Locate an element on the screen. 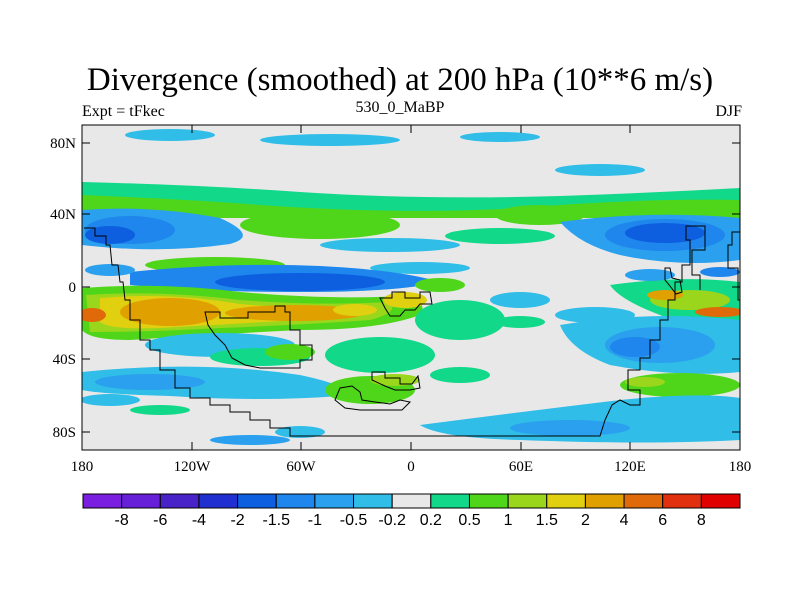 This screenshot has height=600, width=800. lat-tick-label: 40N is located at coordinates (63, 215).